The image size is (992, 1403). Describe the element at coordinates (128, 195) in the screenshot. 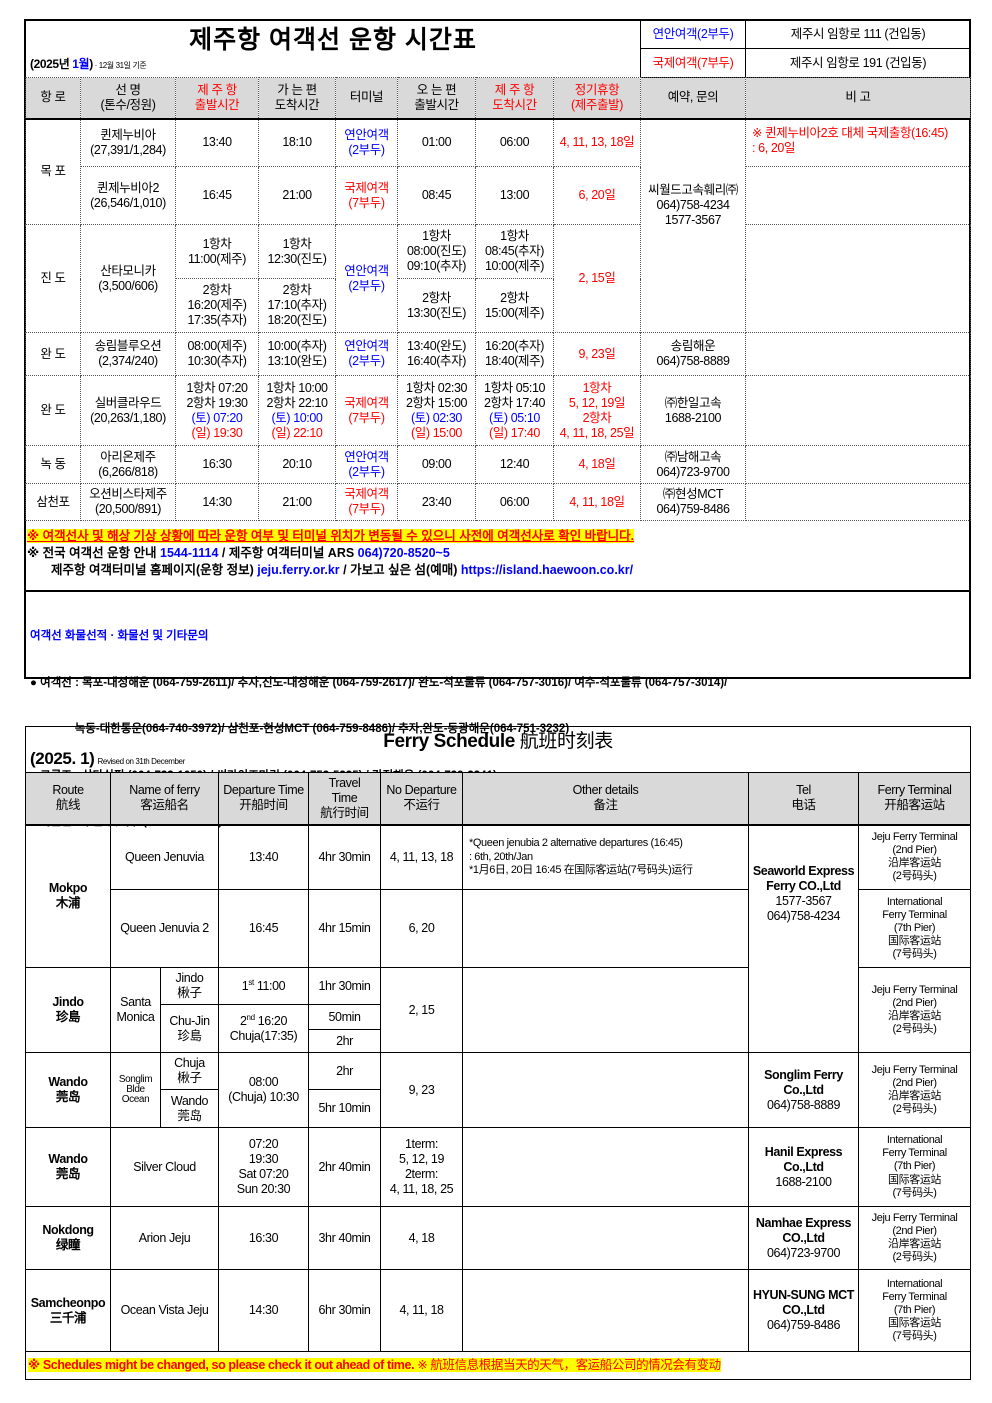

I see `ship: 퀸제누비아2 (26,546/1,010)` at that location.